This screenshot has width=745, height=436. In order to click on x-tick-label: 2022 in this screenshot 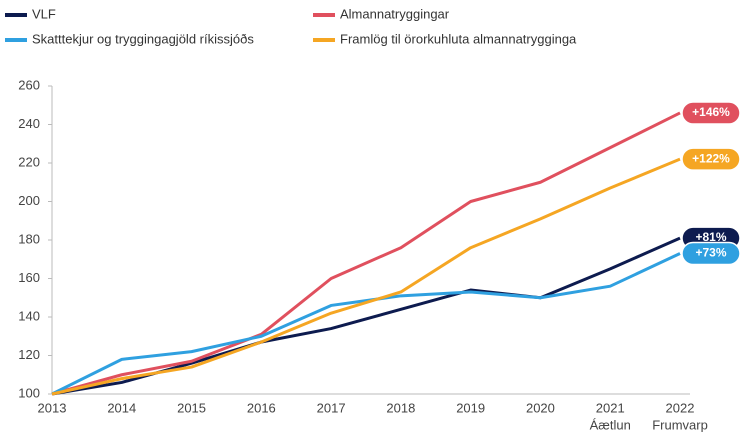, I will do `click(680, 407)`.